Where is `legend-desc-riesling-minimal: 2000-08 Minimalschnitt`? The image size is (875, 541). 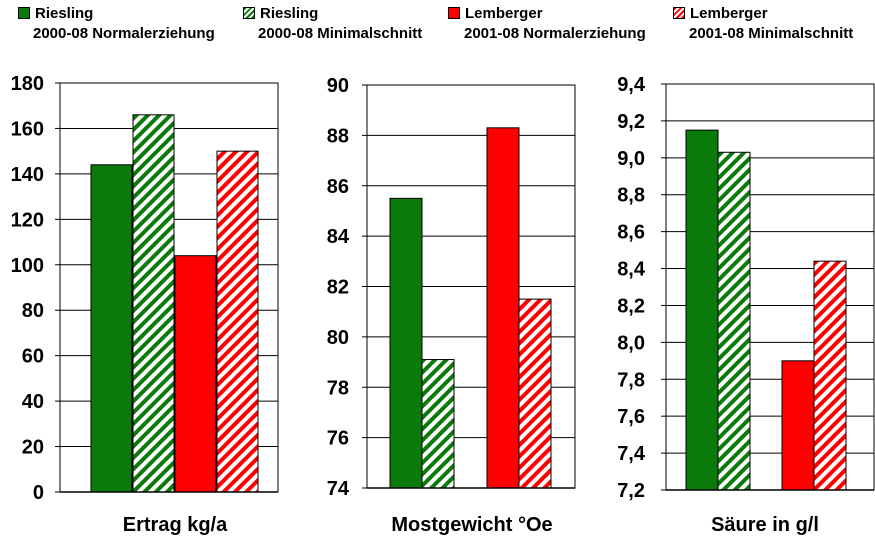
legend-desc-riesling-minimal: 2000-08 Minimalschnitt is located at coordinates (340, 33).